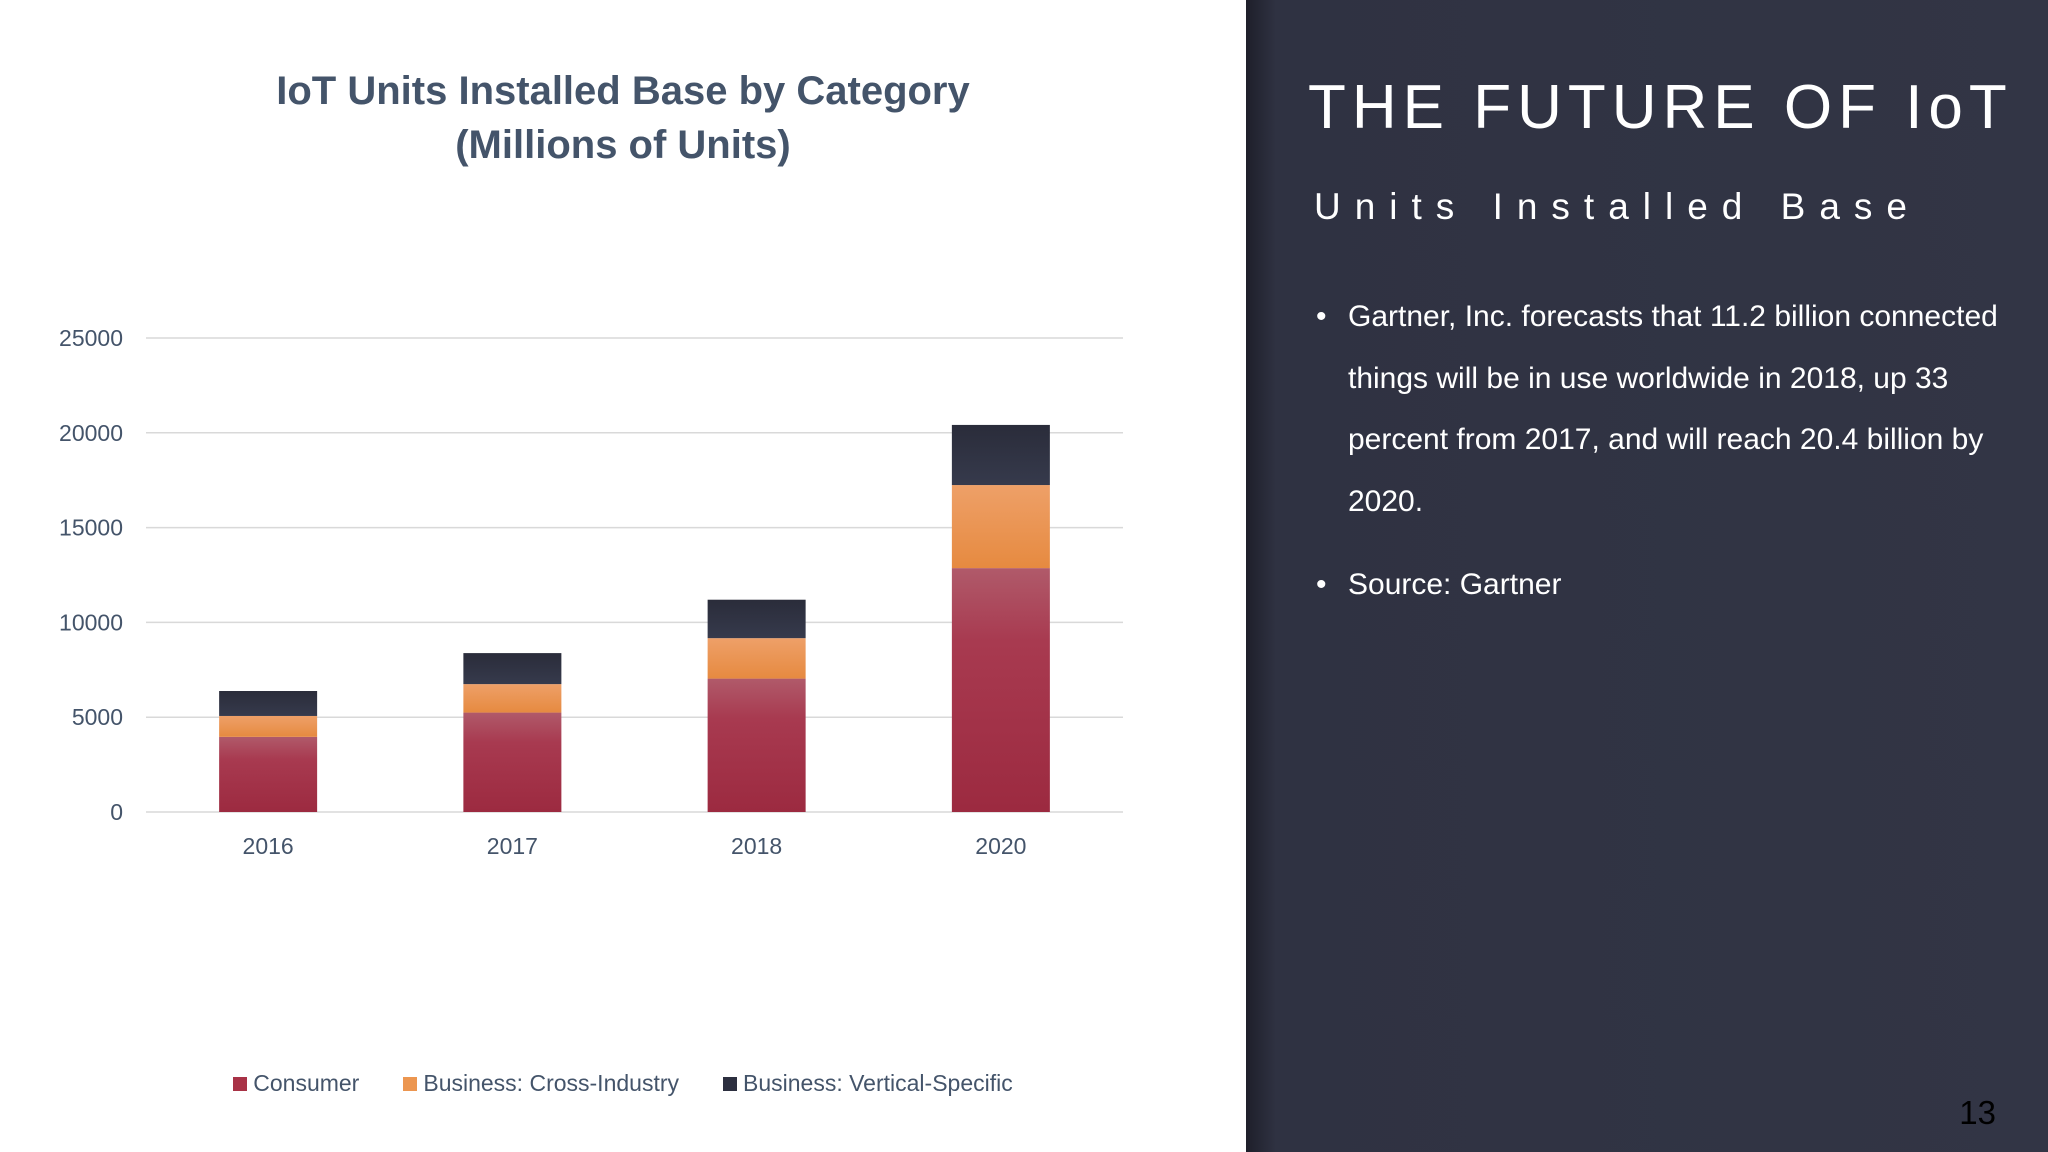 This screenshot has width=2048, height=1152. I want to click on bar-segment-business-vertical-specific-2016, so click(268, 703).